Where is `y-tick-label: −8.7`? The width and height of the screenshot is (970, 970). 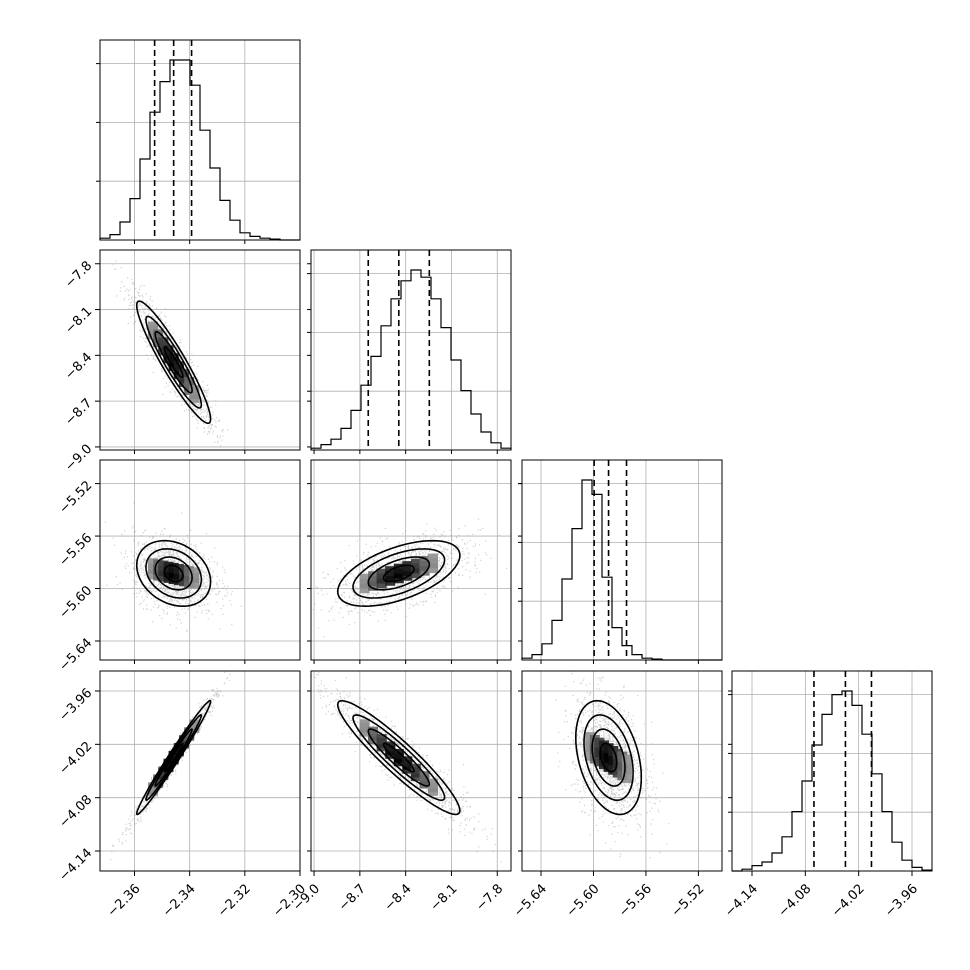
y-tick-label: −8.7 is located at coordinates (78, 412).